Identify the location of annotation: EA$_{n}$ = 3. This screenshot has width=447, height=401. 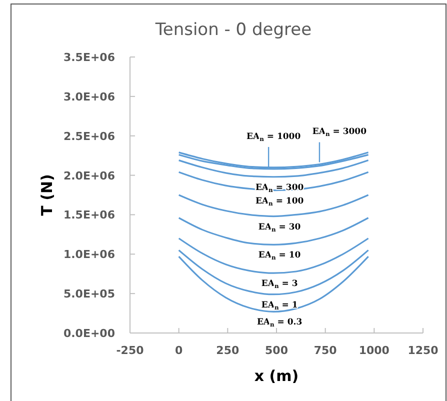
(279, 284).